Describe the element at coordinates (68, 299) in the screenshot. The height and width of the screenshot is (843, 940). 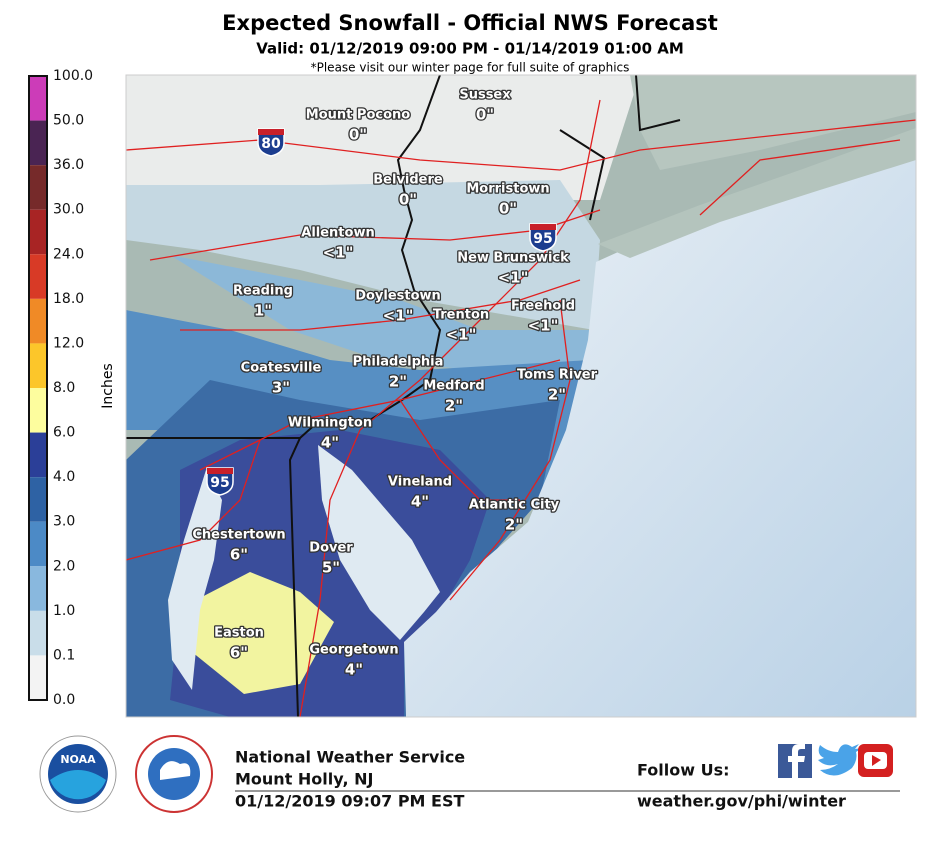
I see `legend-tick-label: 18.0` at that location.